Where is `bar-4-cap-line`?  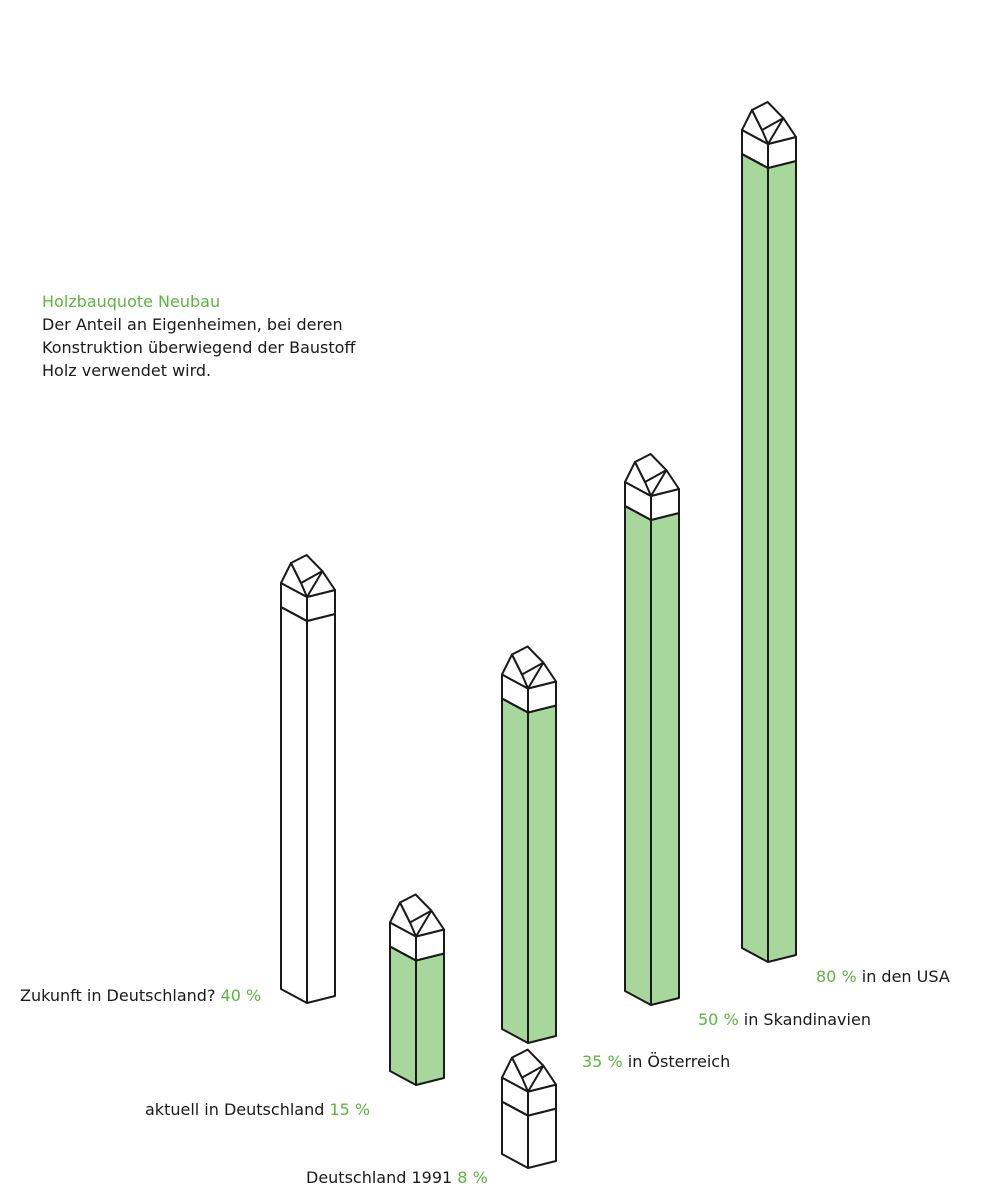 bar-4-cap-line is located at coordinates (638, 513).